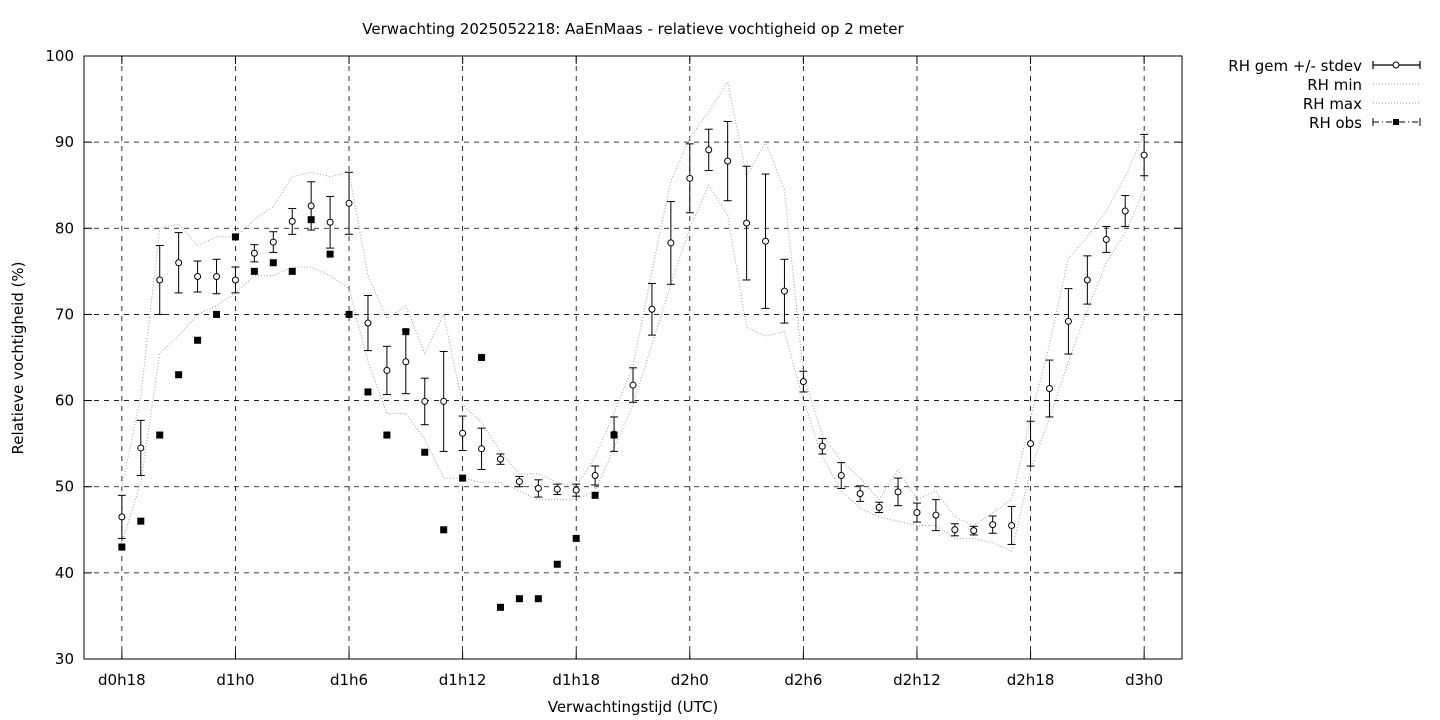 The height and width of the screenshot is (720, 1440). I want to click on y-tick-label: 30, so click(64, 659).